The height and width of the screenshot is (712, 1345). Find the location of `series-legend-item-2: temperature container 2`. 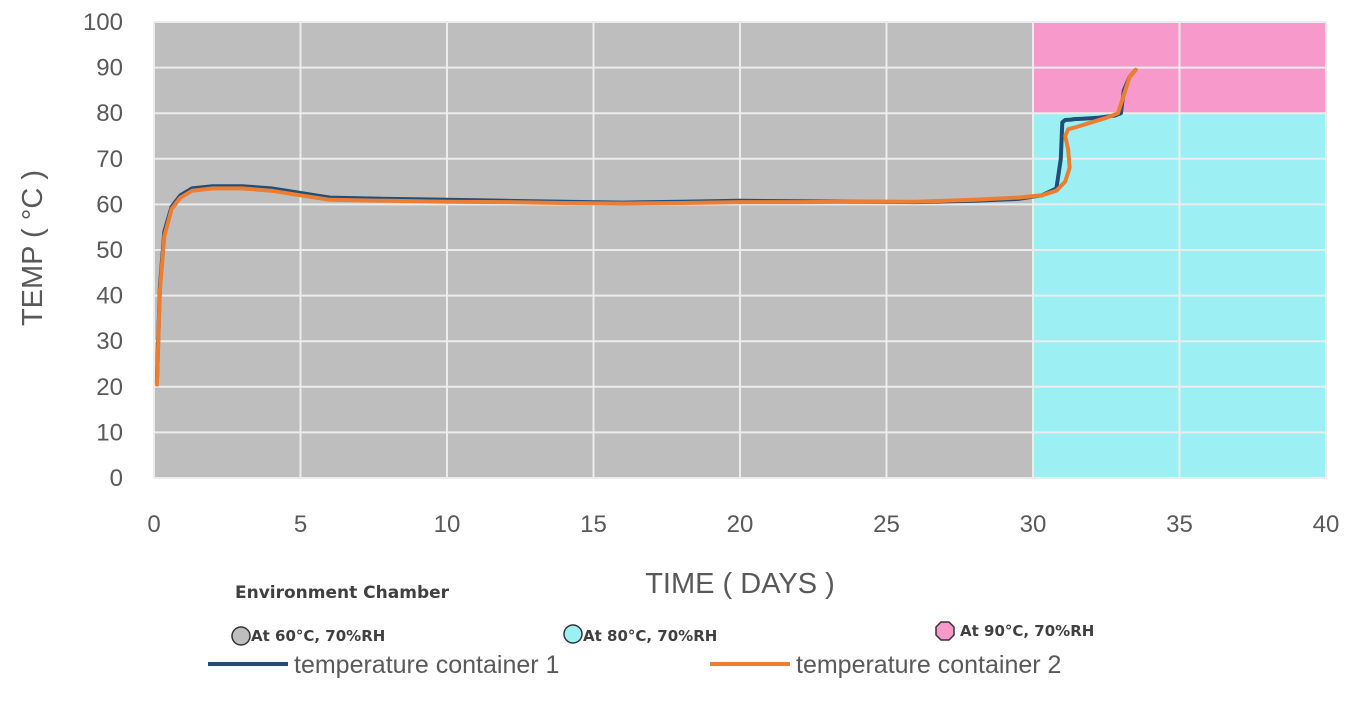

series-legend-item-2: temperature container 2 is located at coordinates (885, 665).